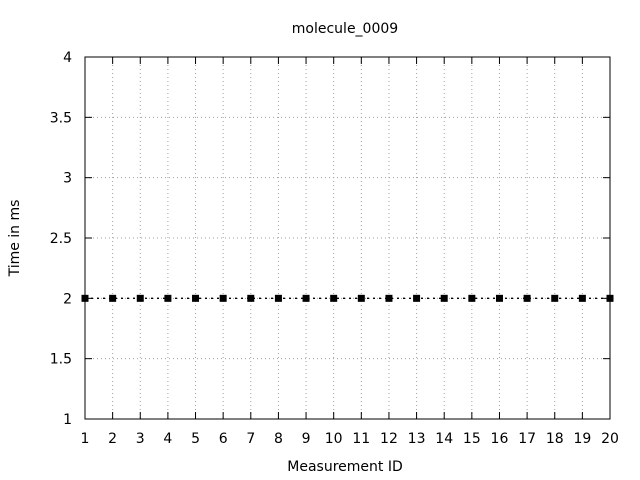 This screenshot has width=640, height=480. What do you see at coordinates (67, 58) in the screenshot?
I see `y-tick-label: 4` at bounding box center [67, 58].